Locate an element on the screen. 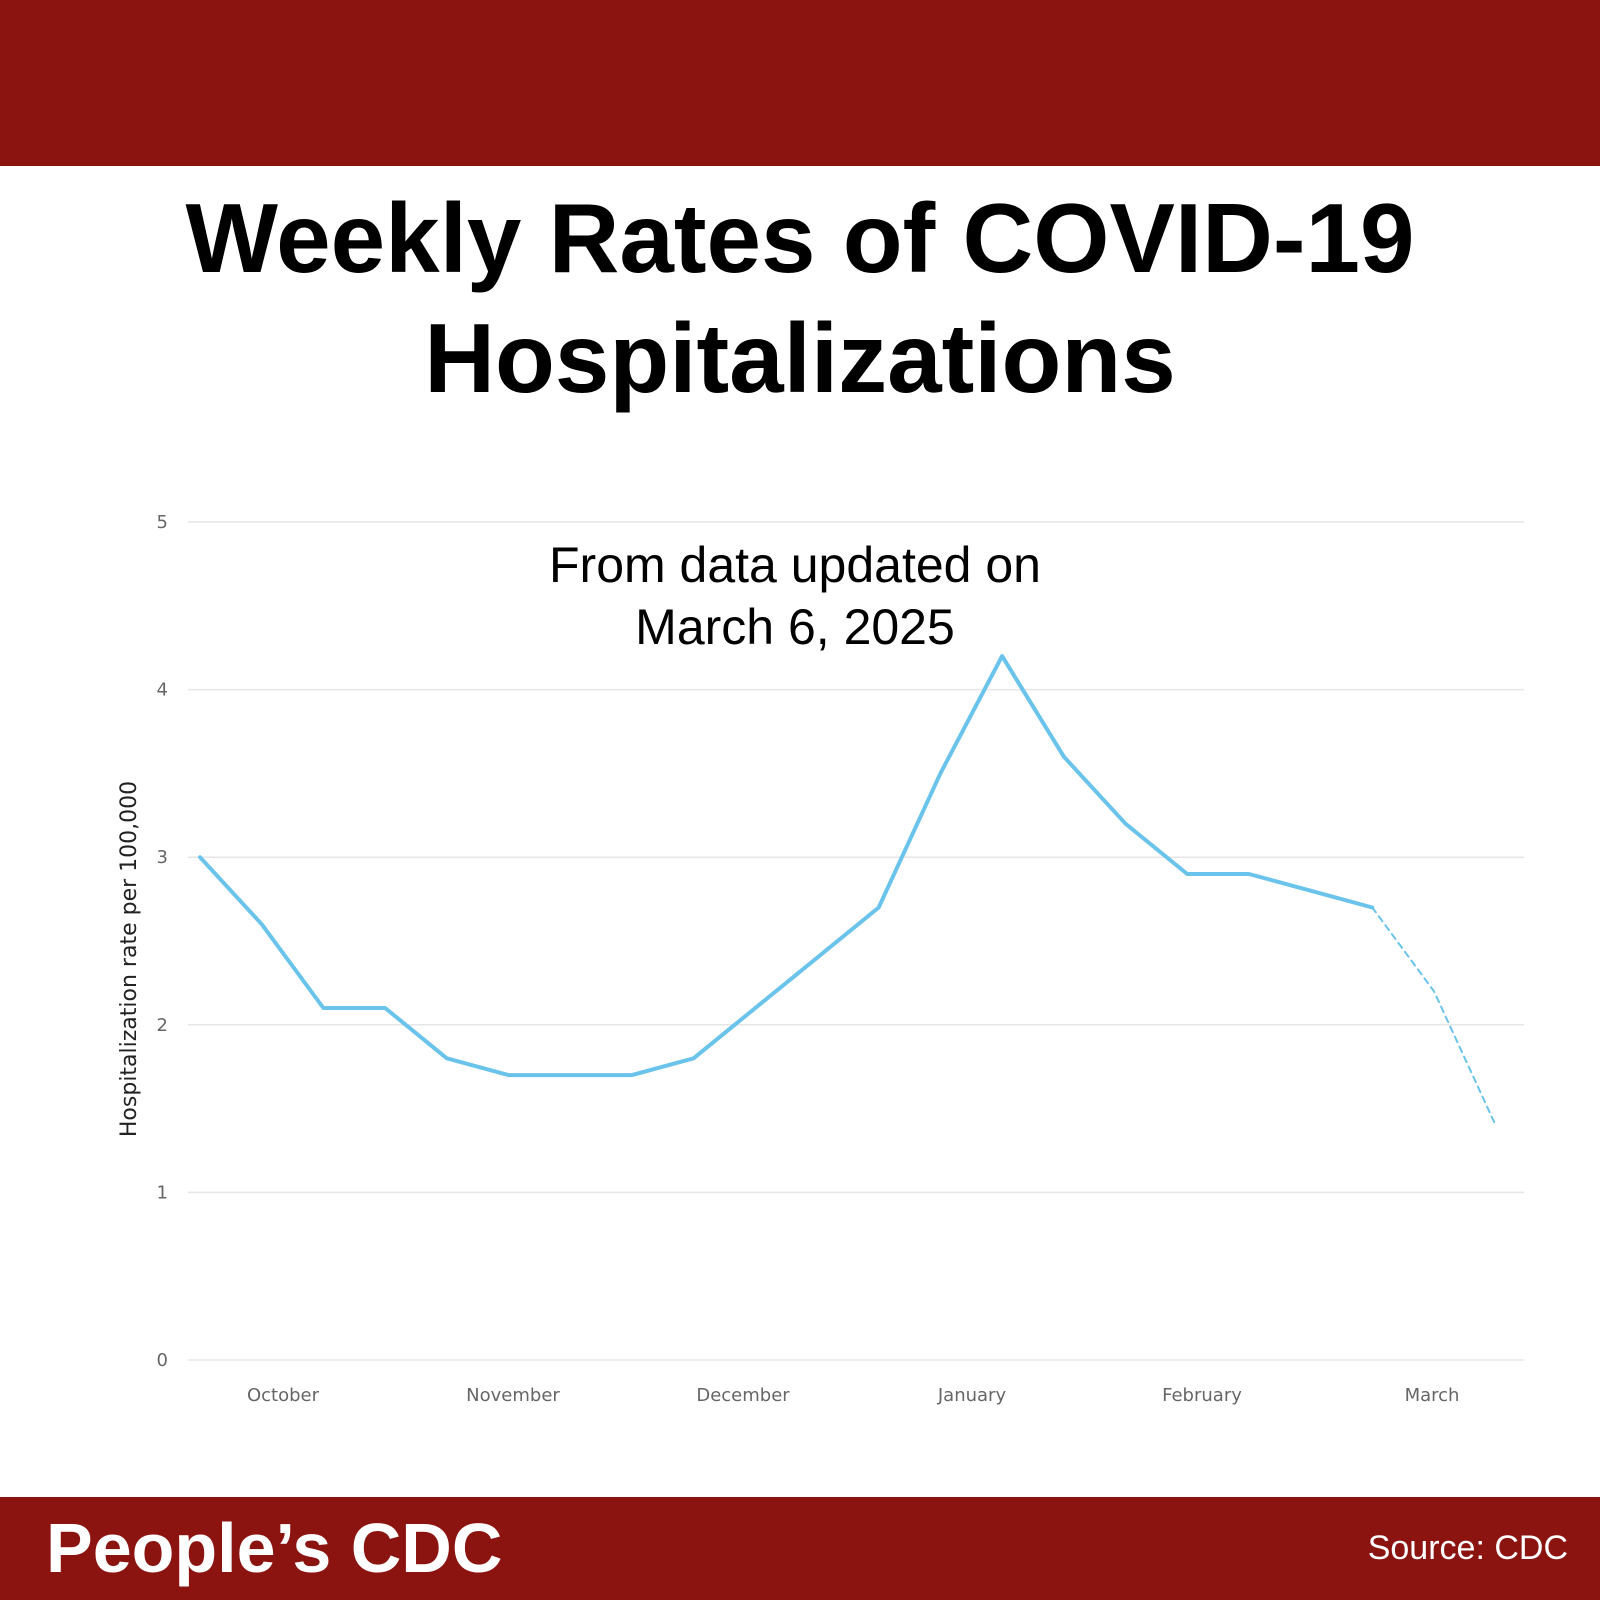 The width and height of the screenshot is (1600, 1600). y-tick-label-3: 3 is located at coordinates (162, 857).